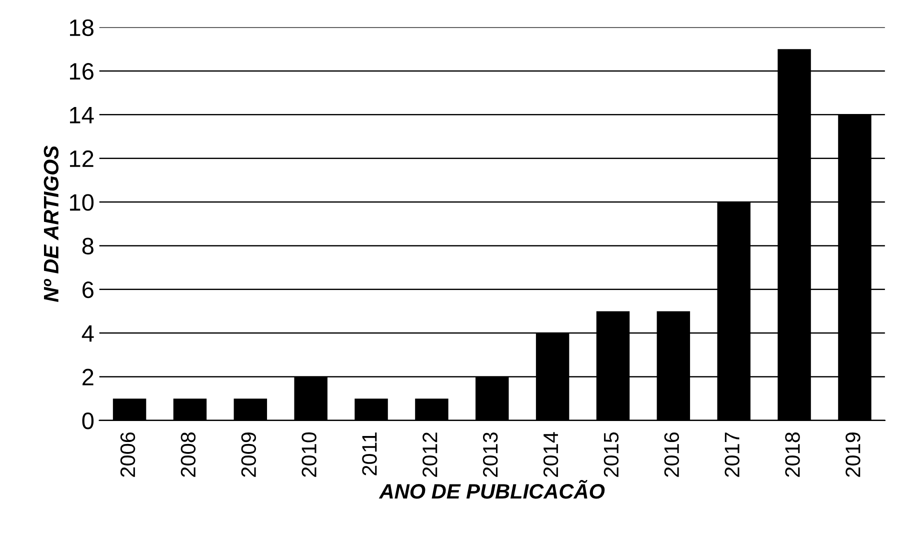 This screenshot has height=546, width=903. Describe the element at coordinates (82, 115) in the screenshot. I see `y-tick-label: 14` at that location.